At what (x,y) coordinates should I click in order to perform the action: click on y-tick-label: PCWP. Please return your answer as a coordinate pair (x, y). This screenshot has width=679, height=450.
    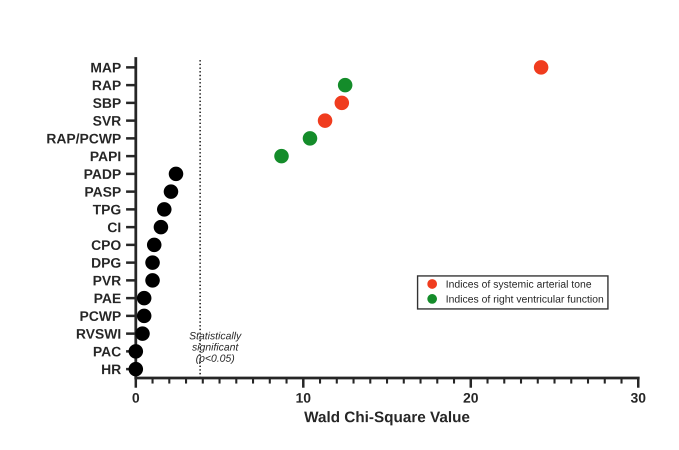
    Looking at the image, I should click on (100, 316).